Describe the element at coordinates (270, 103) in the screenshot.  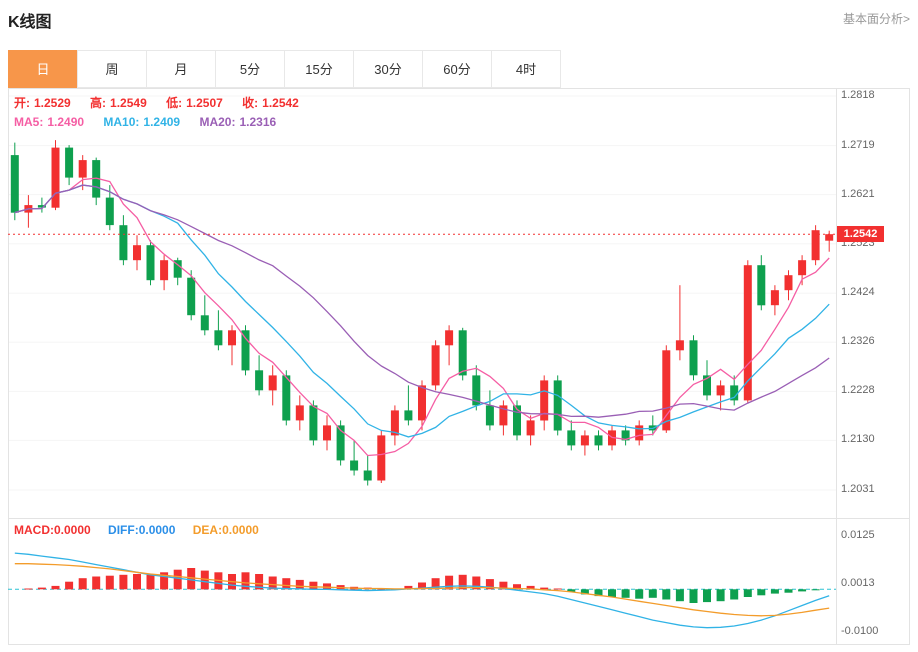
I see `close-readout: 收: 1.2542` at that location.